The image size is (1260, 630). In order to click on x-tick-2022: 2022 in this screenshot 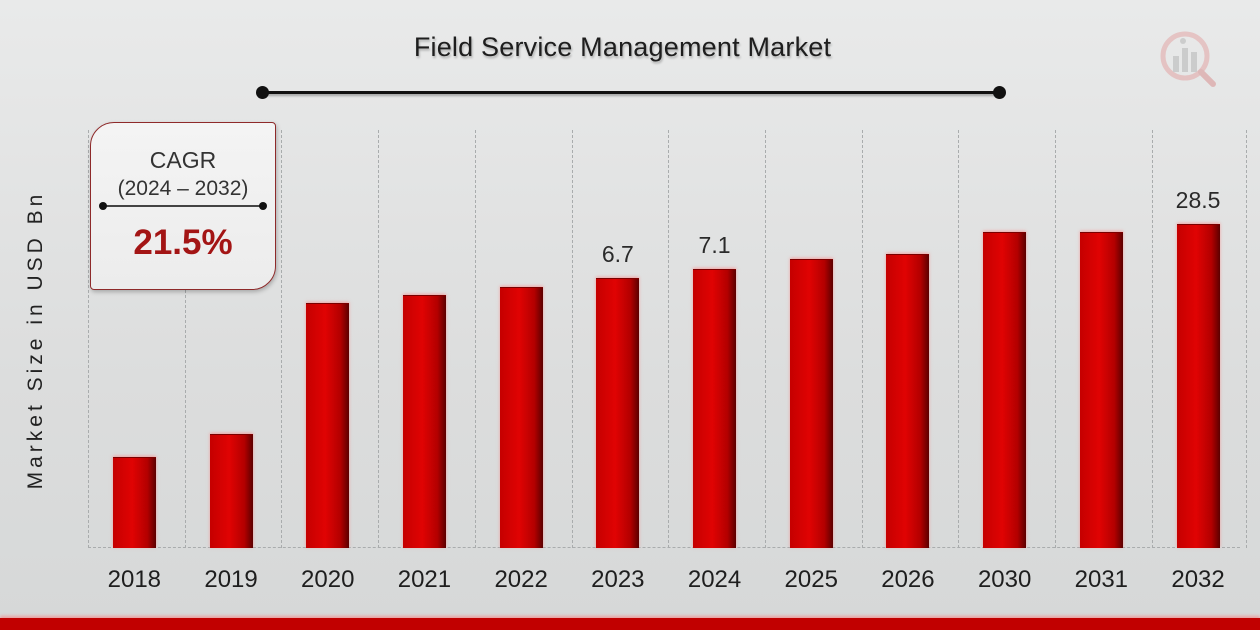, I will do `click(521, 579)`.